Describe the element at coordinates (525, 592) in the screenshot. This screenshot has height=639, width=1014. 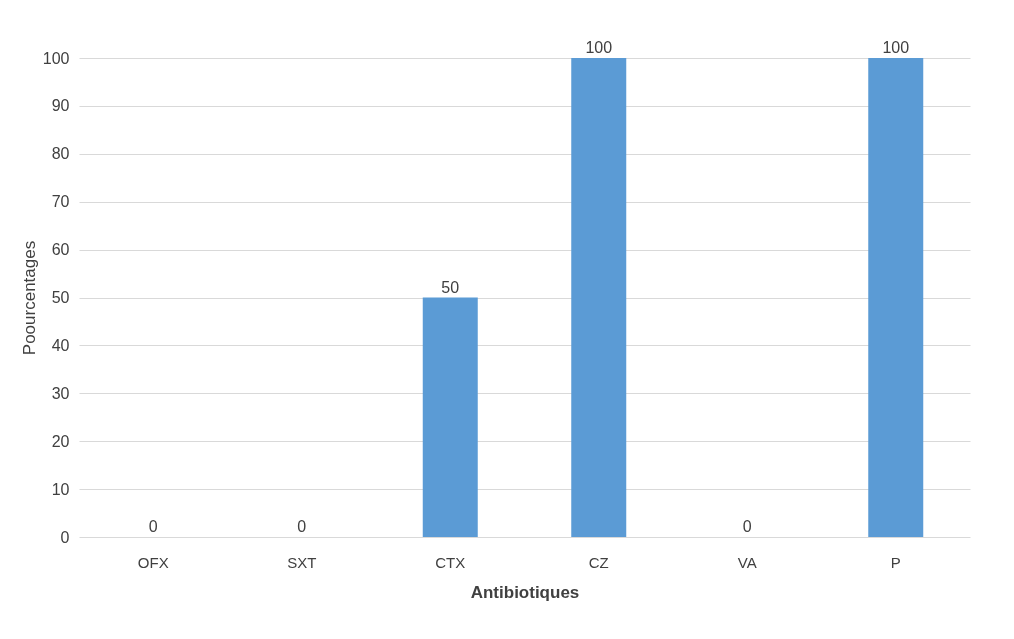
I see `x-axis-title: Antibiotiques` at that location.